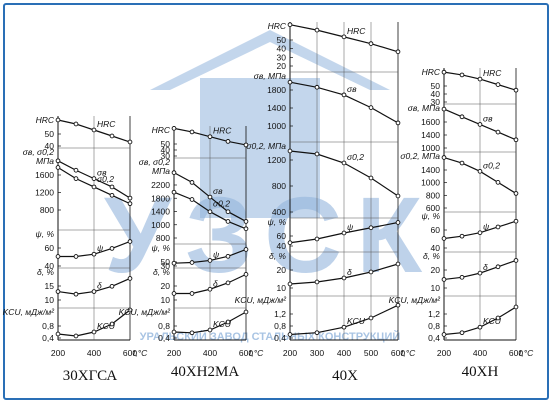  What do you see at coordinates (276, 90) in the screenshot?
I see `y-tick-label: 1800` at bounding box center [276, 90].